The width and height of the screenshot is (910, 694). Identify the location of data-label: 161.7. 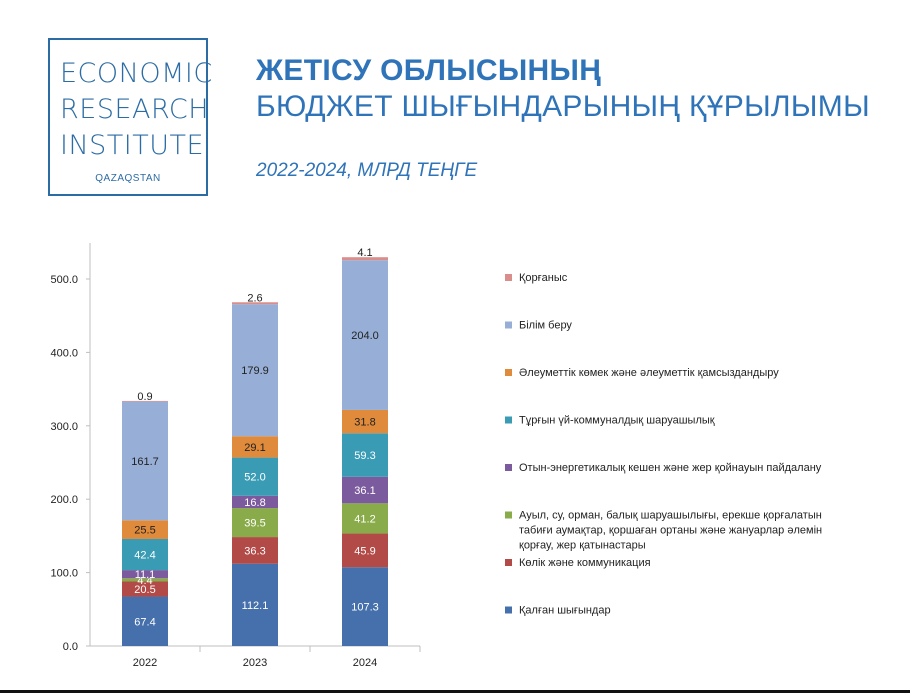
(145, 462).